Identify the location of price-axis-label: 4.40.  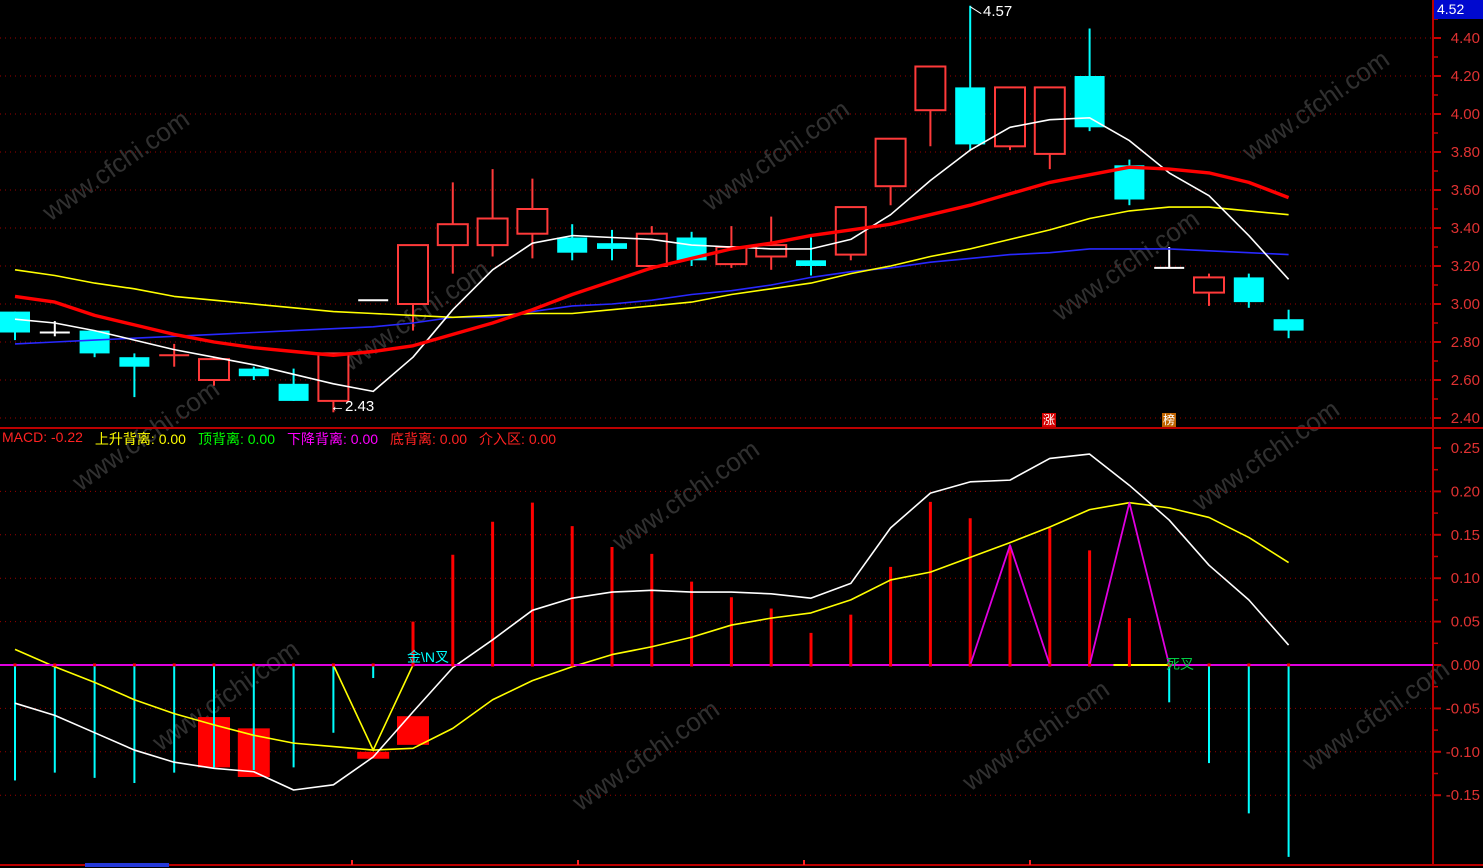
(1465, 38).